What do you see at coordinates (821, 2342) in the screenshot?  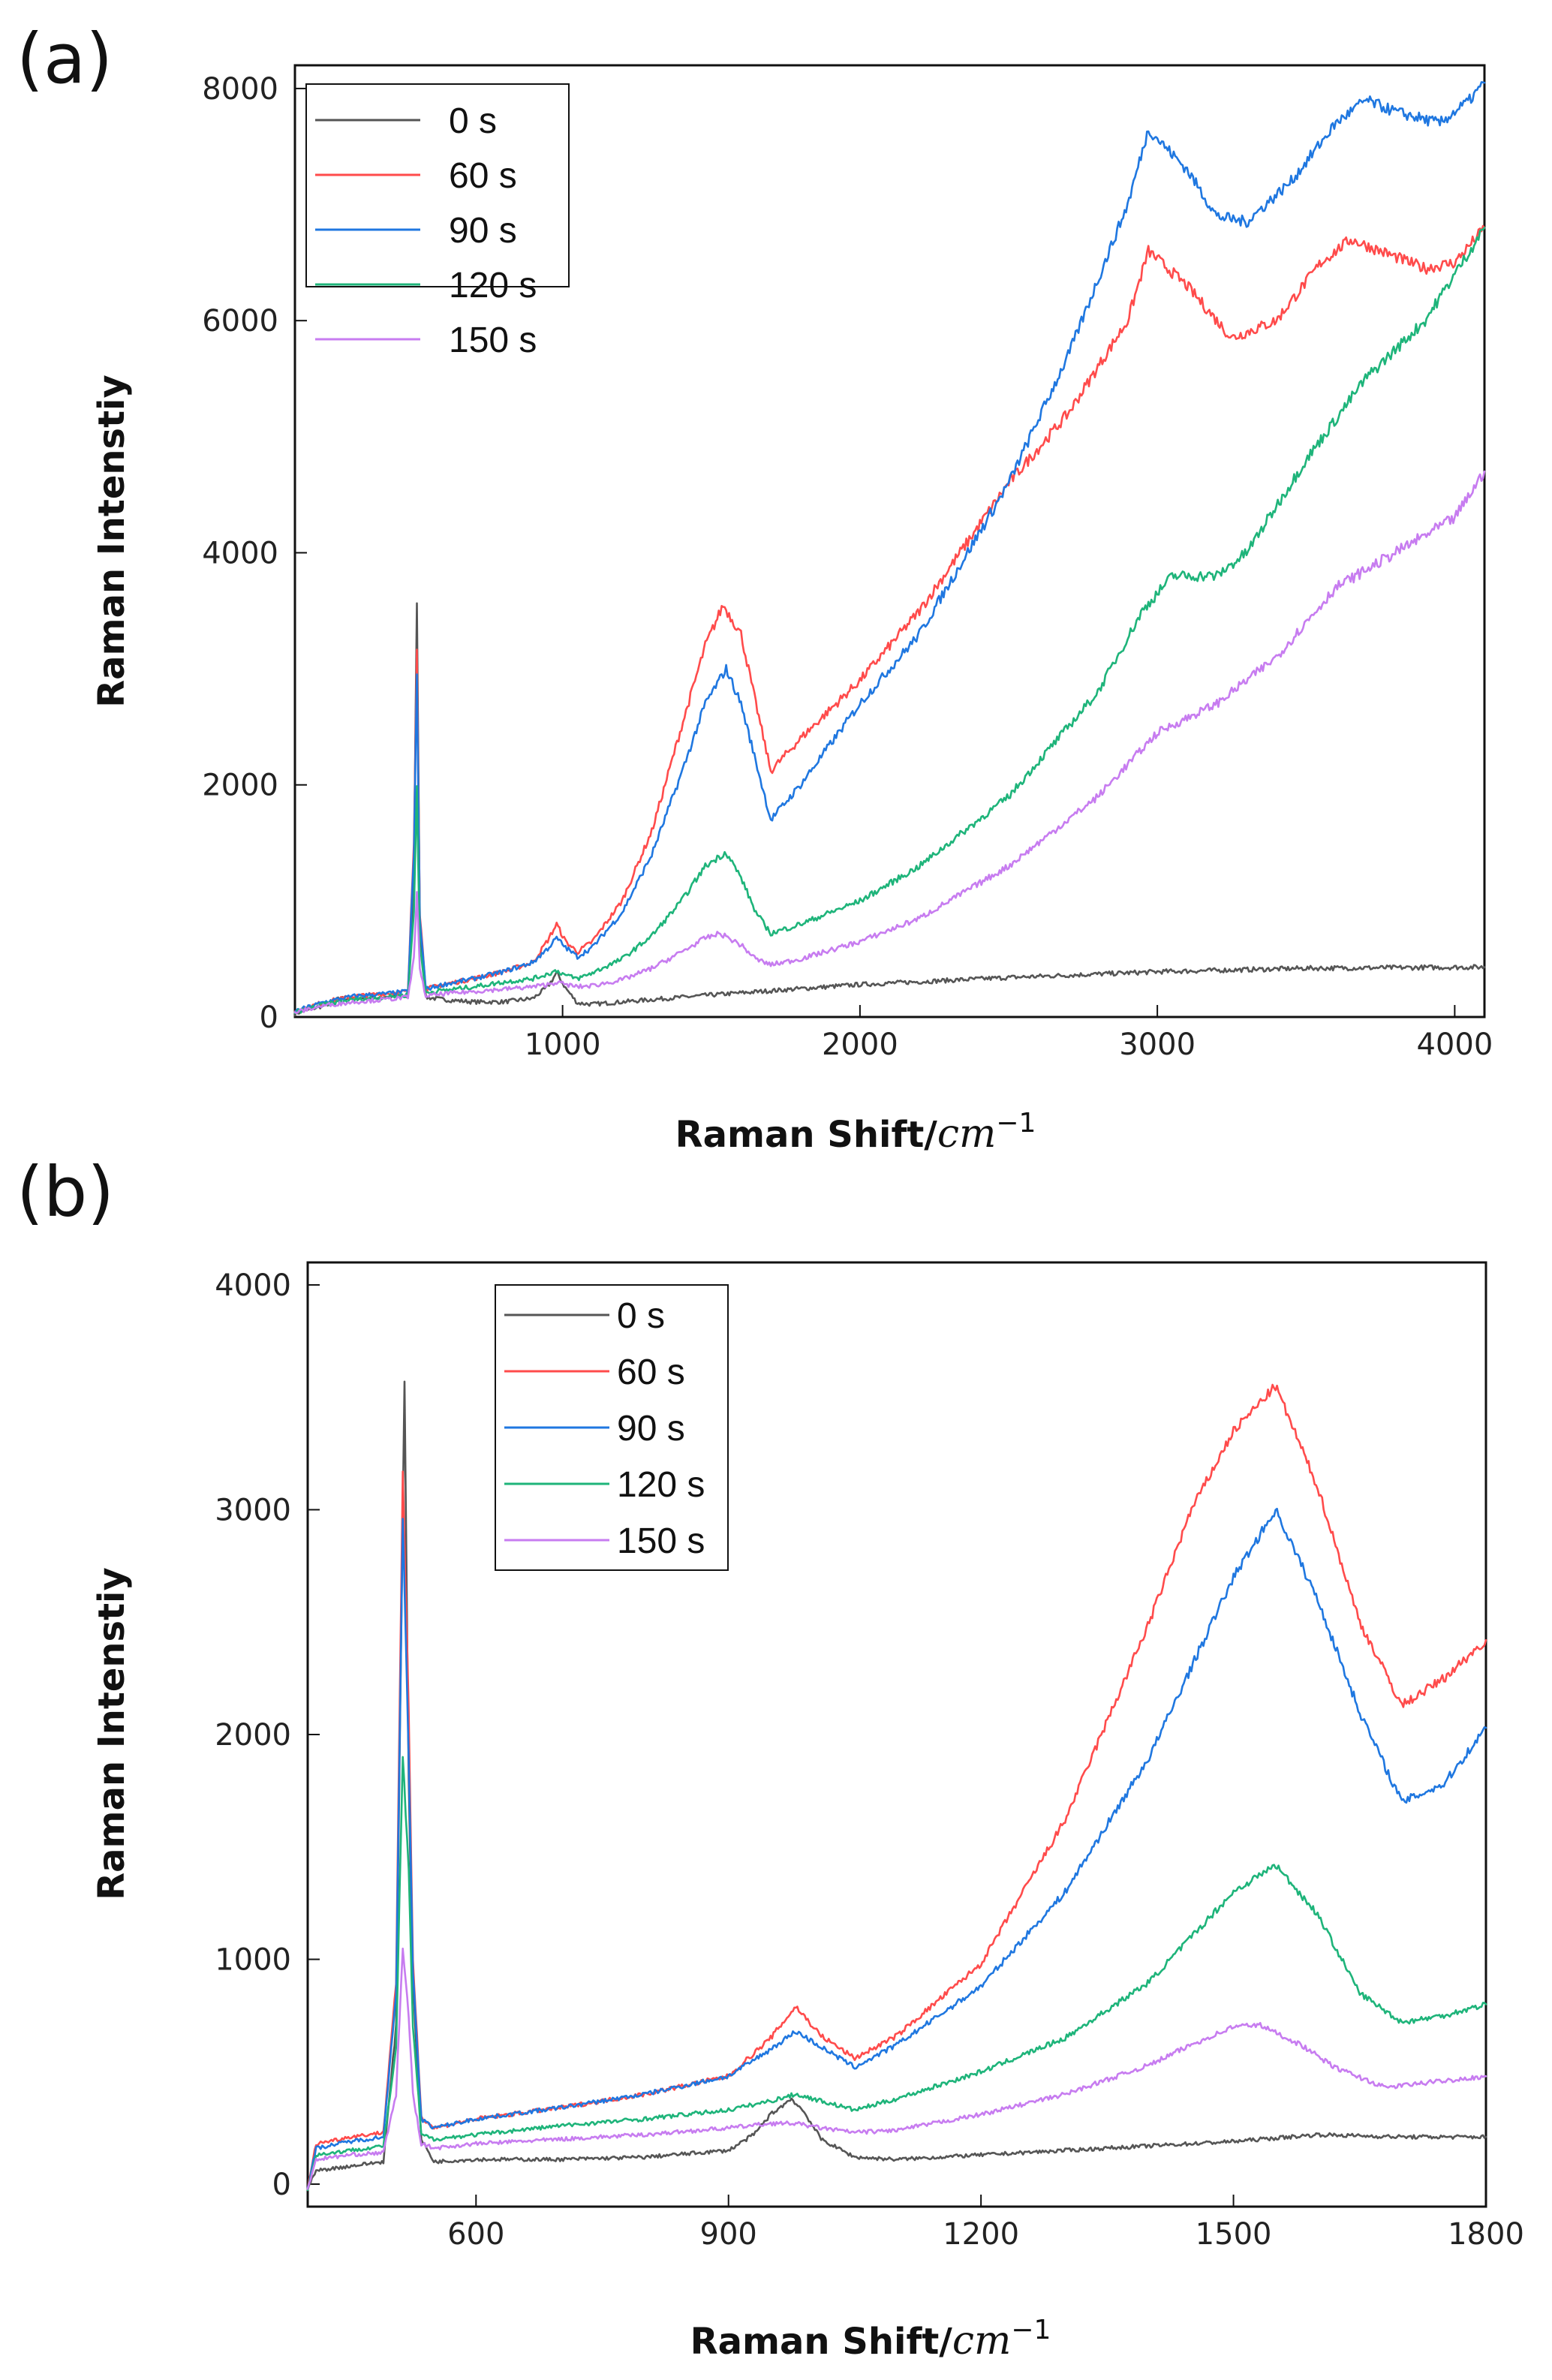 I see `x-axis-title-text-b: Raman Shift/` at bounding box center [821, 2342].